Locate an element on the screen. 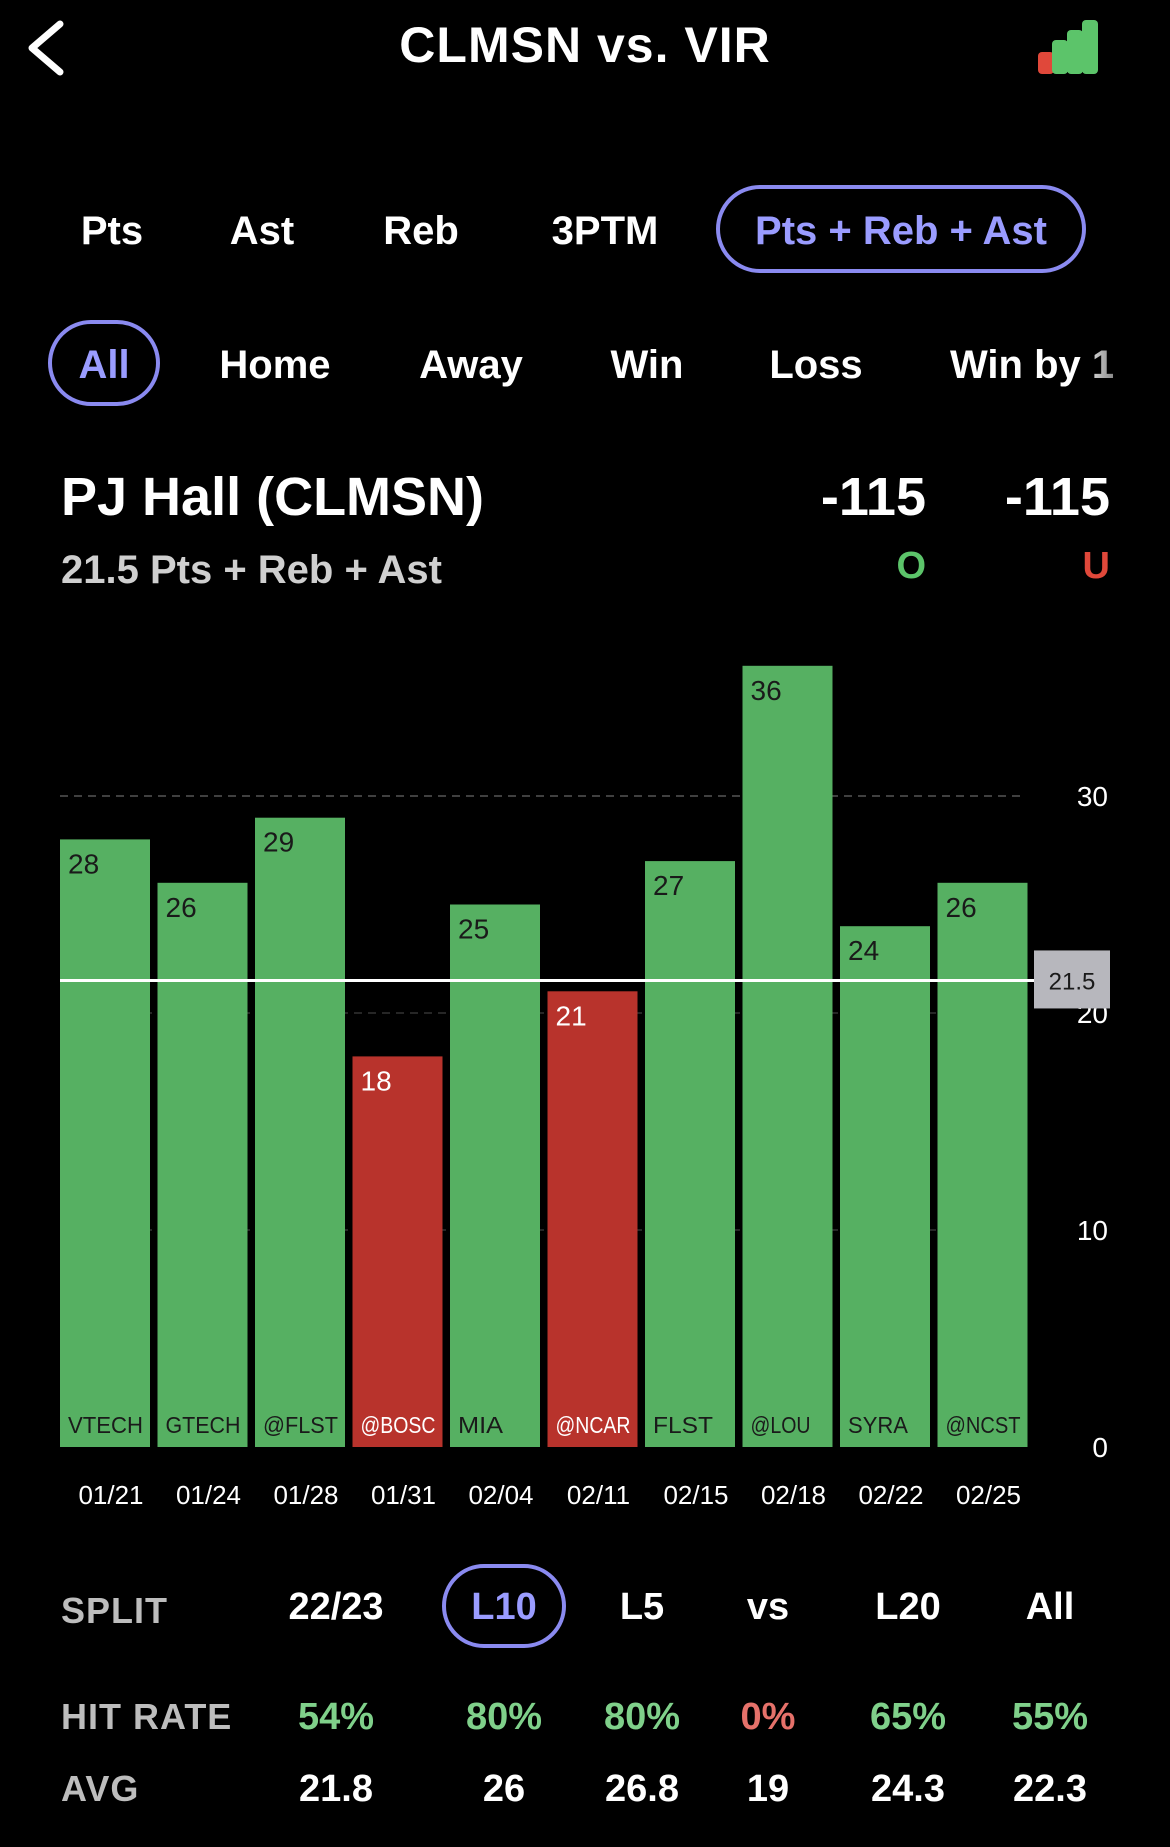 The width and height of the screenshot is (1170, 1847). bar-value-label: 29 is located at coordinates (278, 842).